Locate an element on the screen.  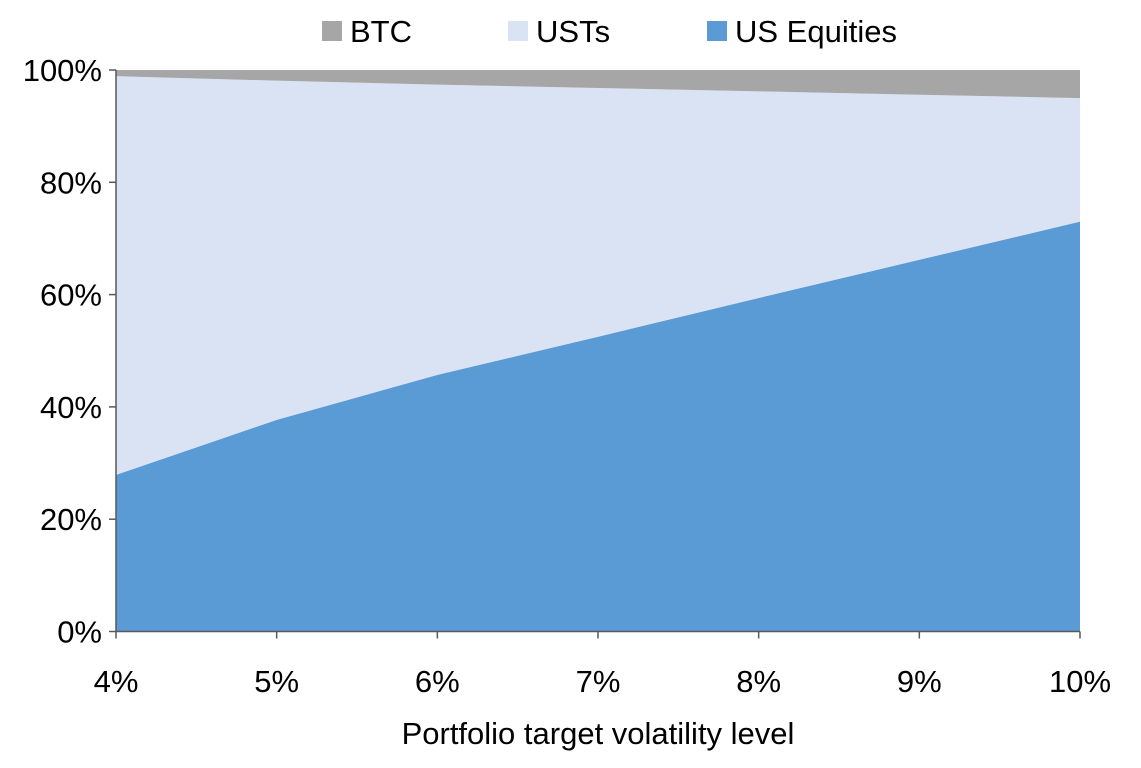
legend-label: BTC is located at coordinates (381, 31).